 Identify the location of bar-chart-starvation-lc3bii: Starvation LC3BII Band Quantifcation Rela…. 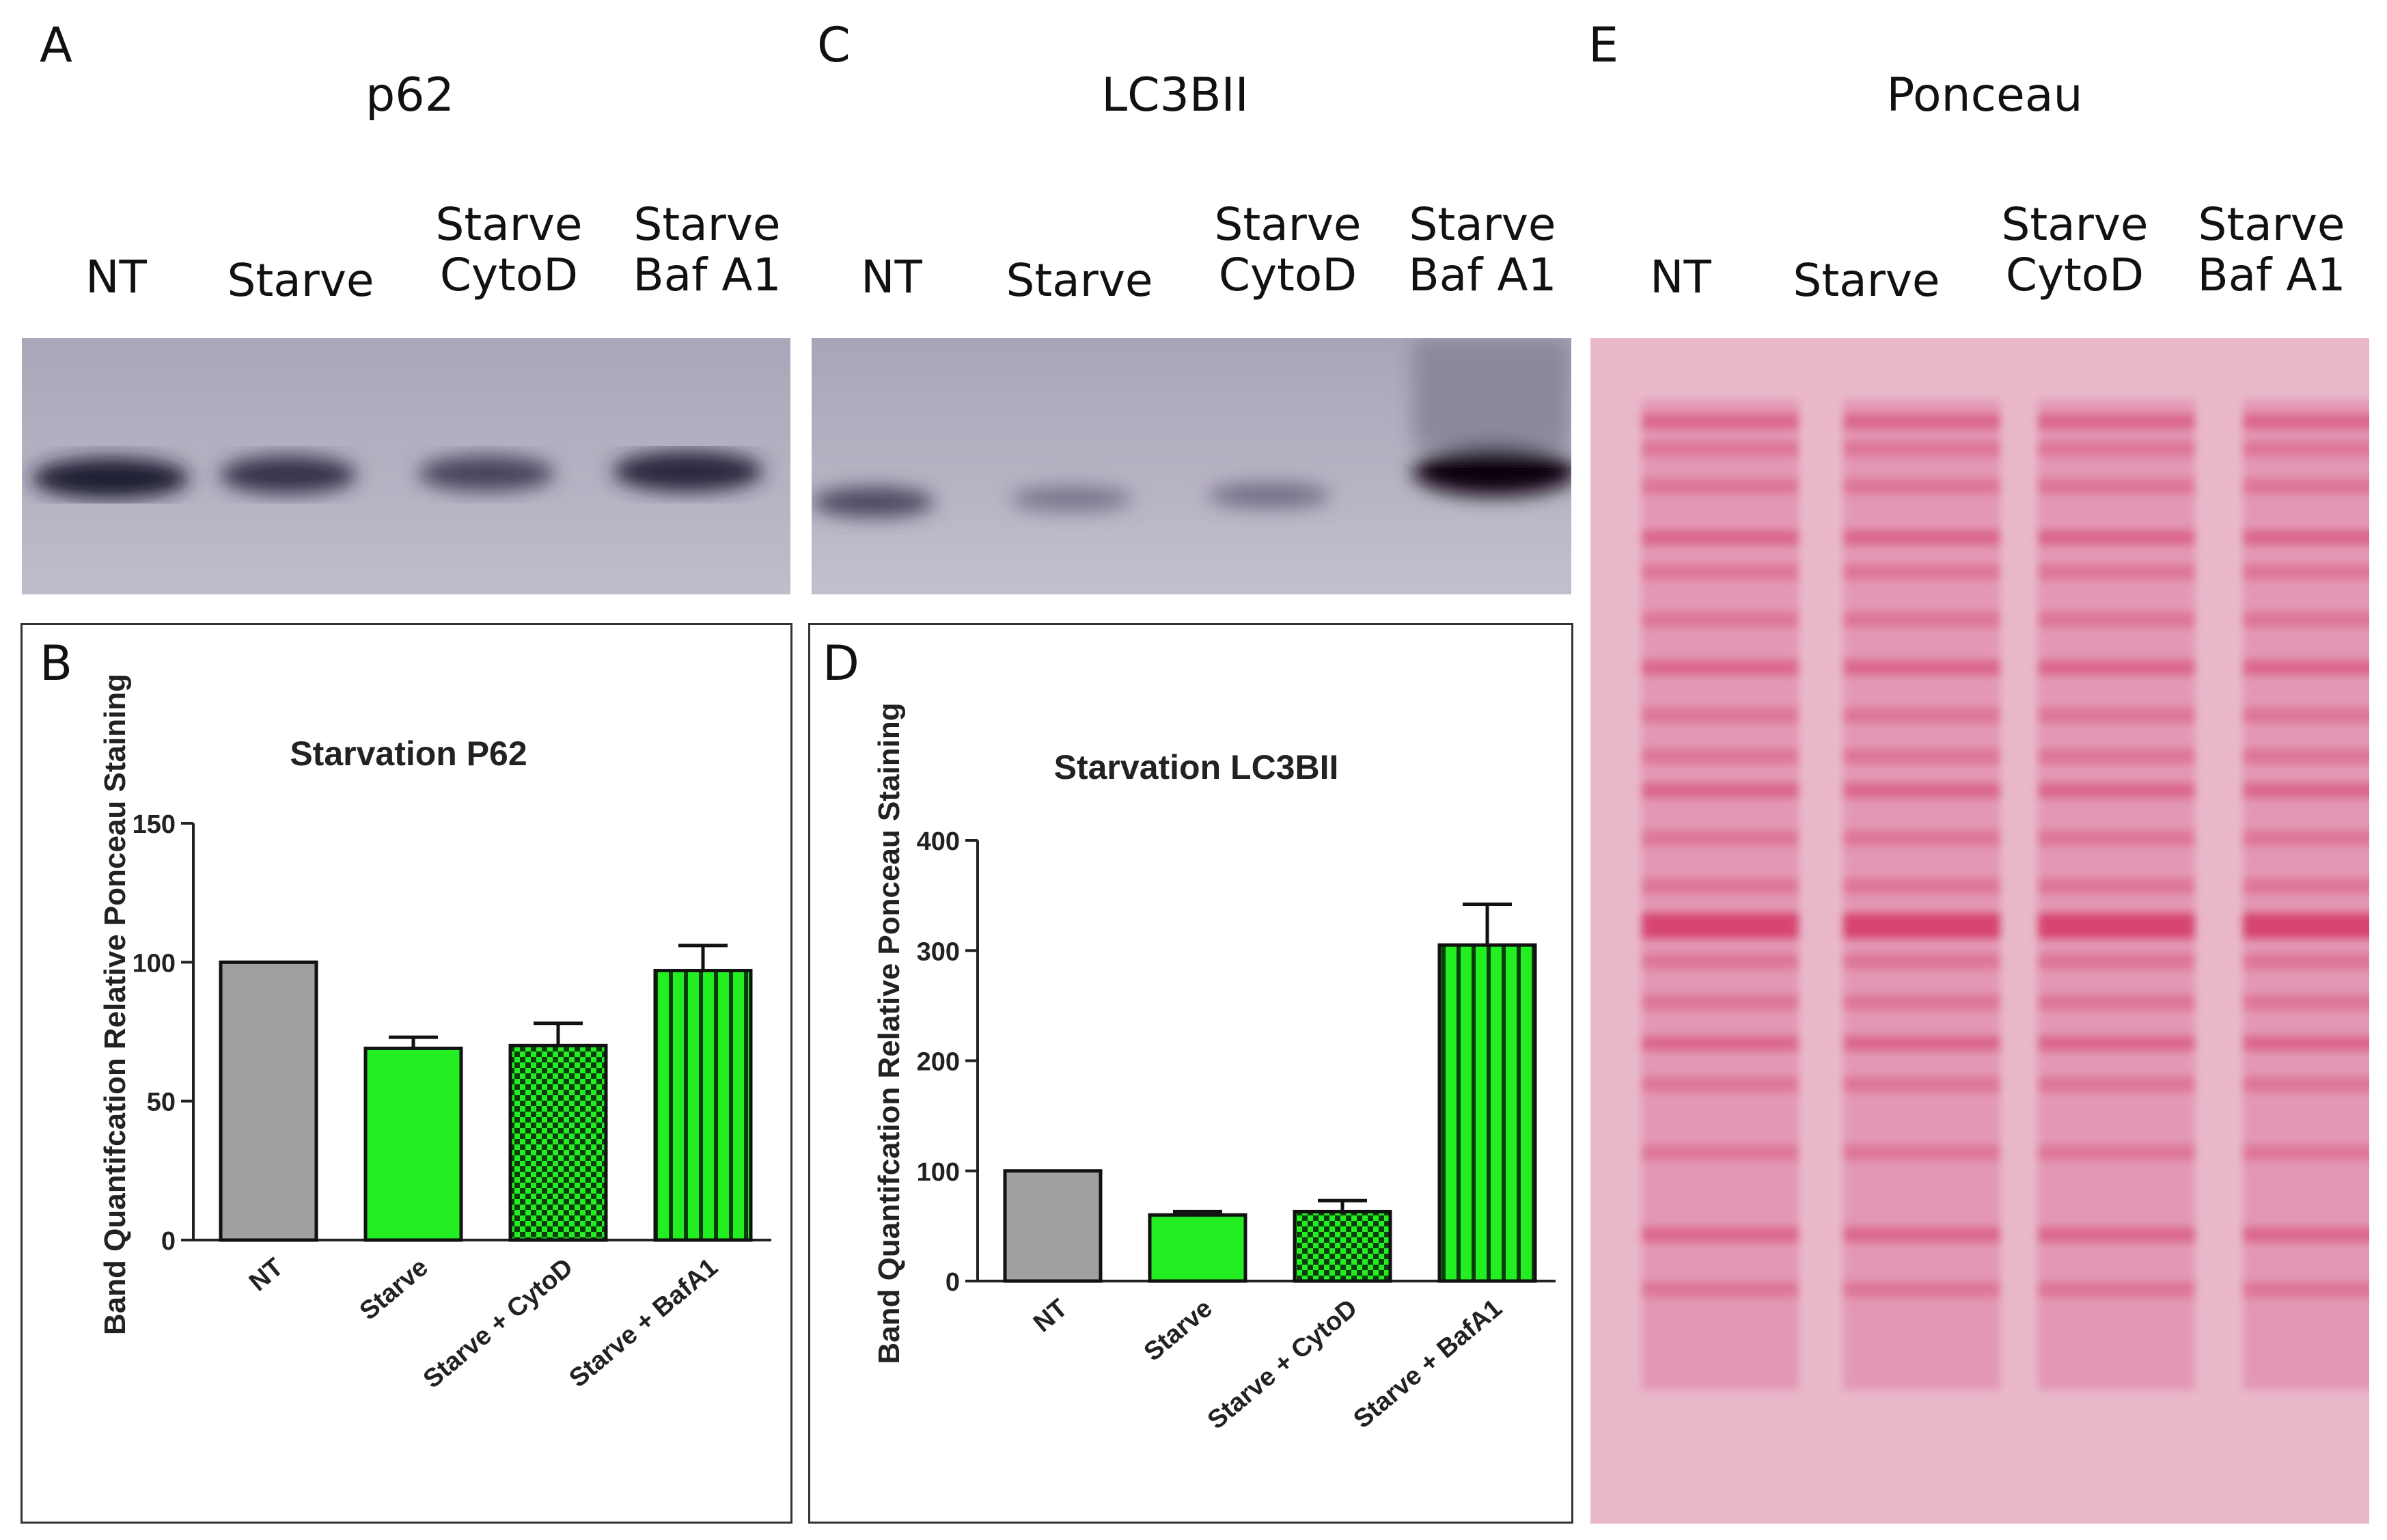
(1214, 1068).